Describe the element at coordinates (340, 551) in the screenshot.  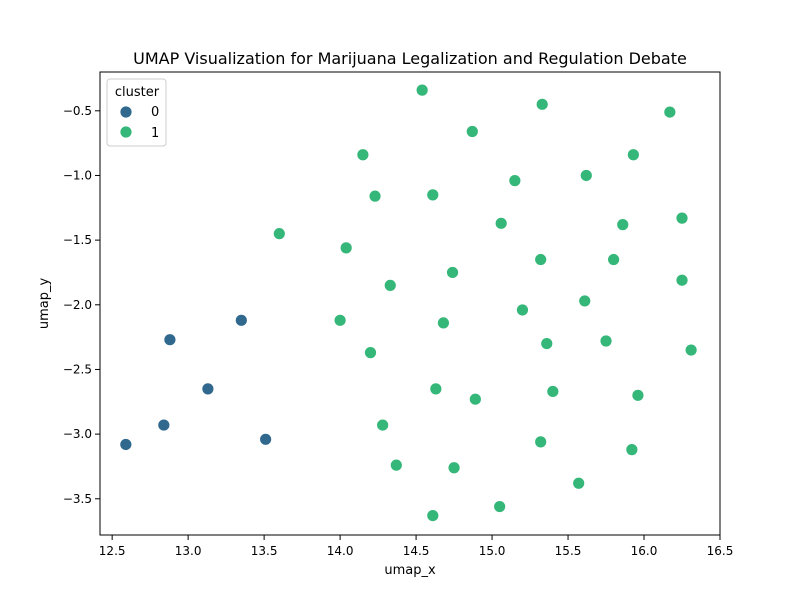
I see `x-tick-label: 14.0` at that location.